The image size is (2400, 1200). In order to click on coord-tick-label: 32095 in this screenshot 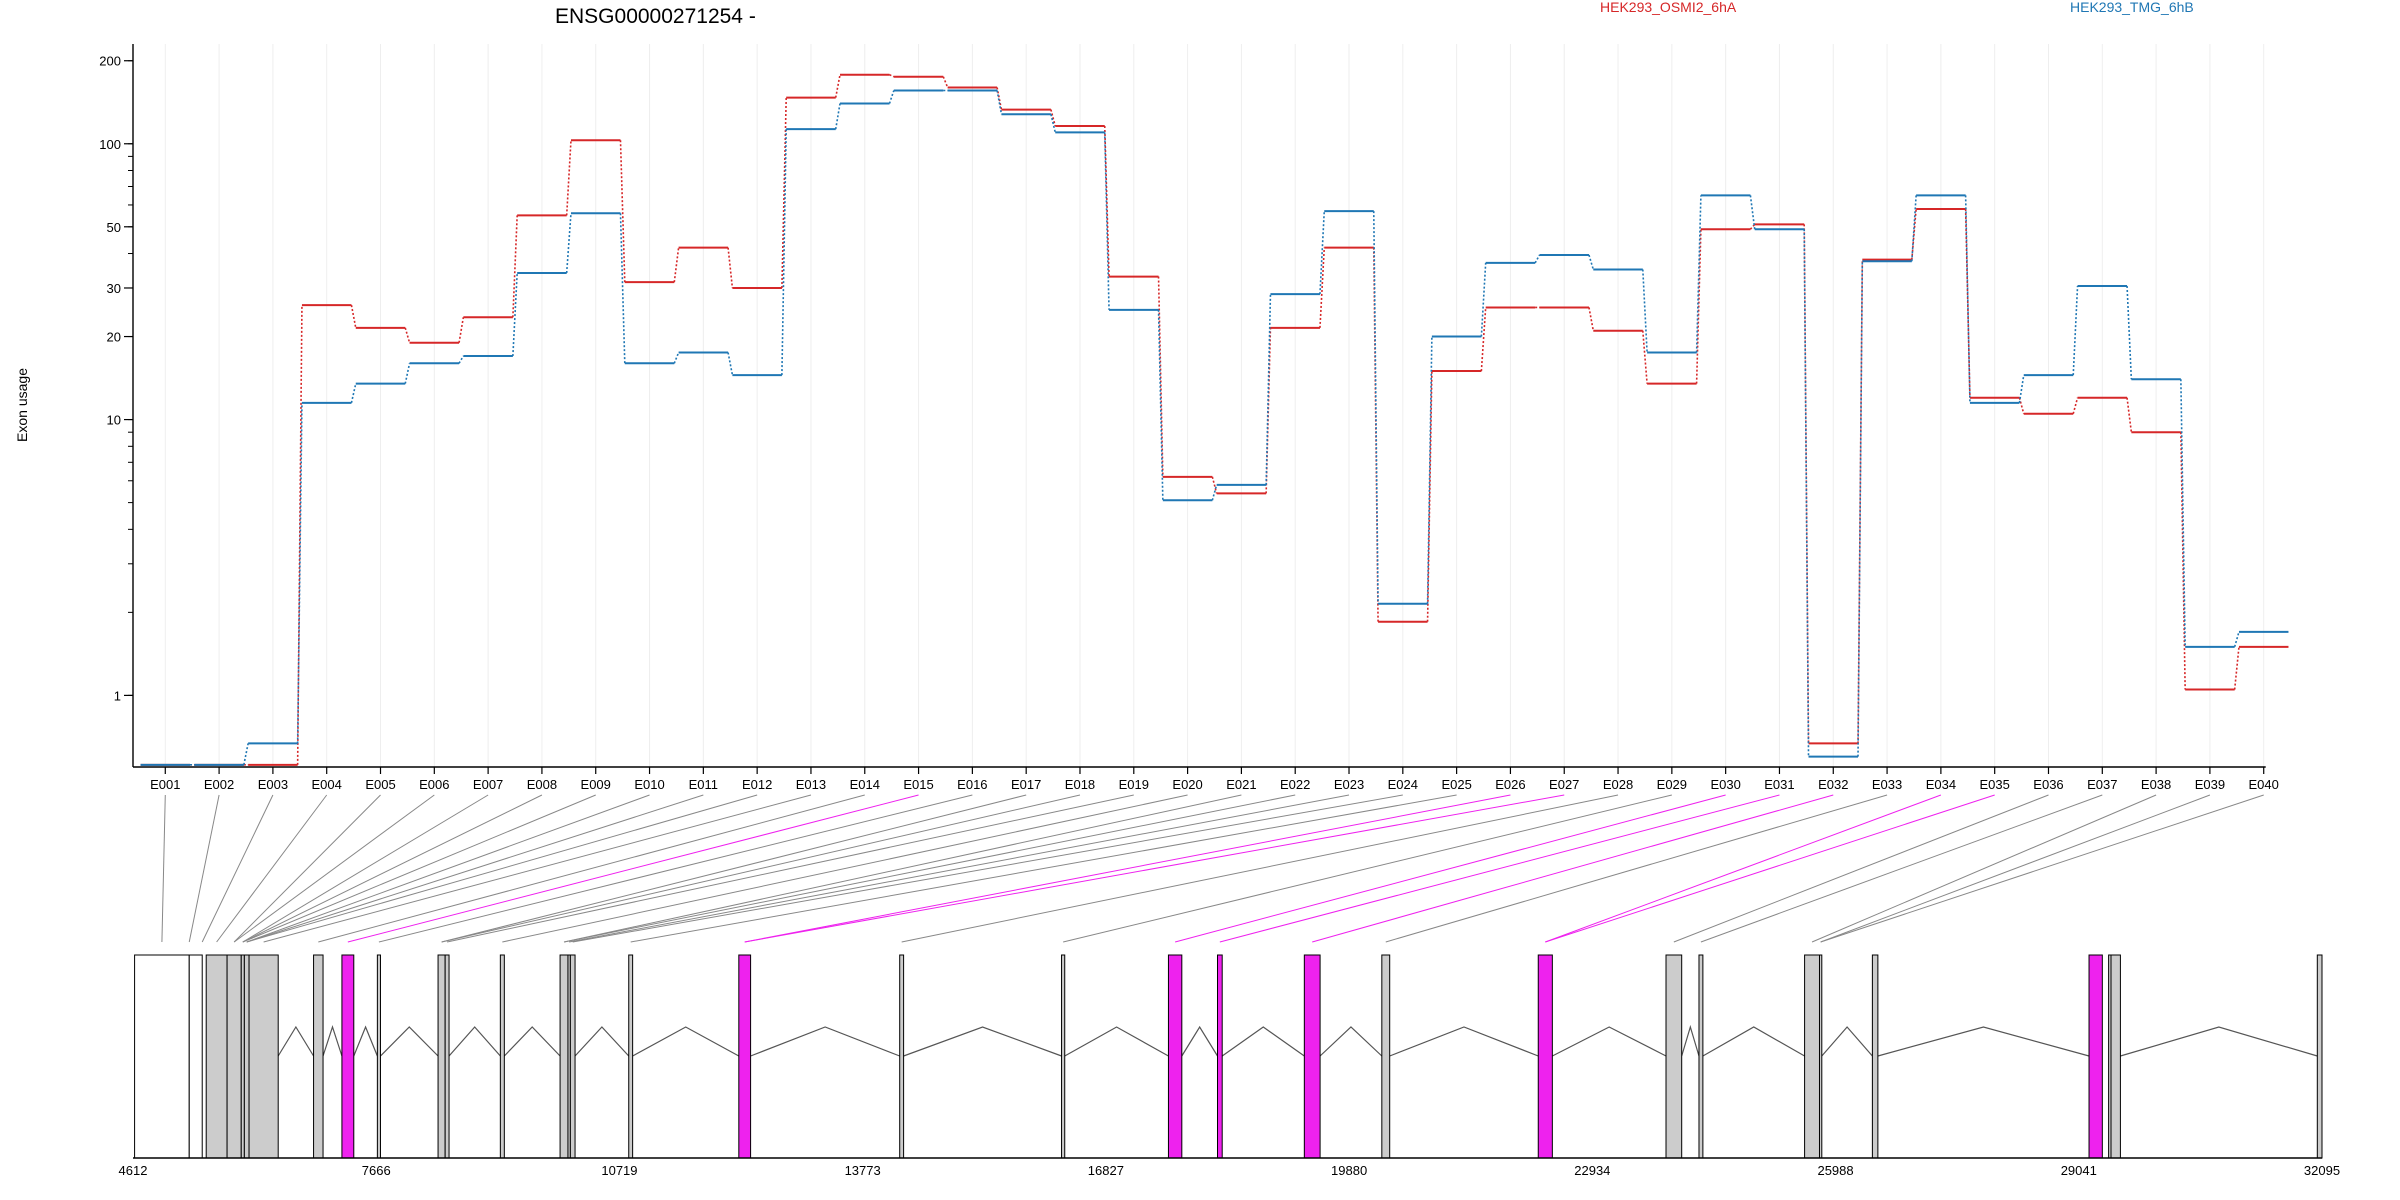, I will do `click(2322, 1170)`.